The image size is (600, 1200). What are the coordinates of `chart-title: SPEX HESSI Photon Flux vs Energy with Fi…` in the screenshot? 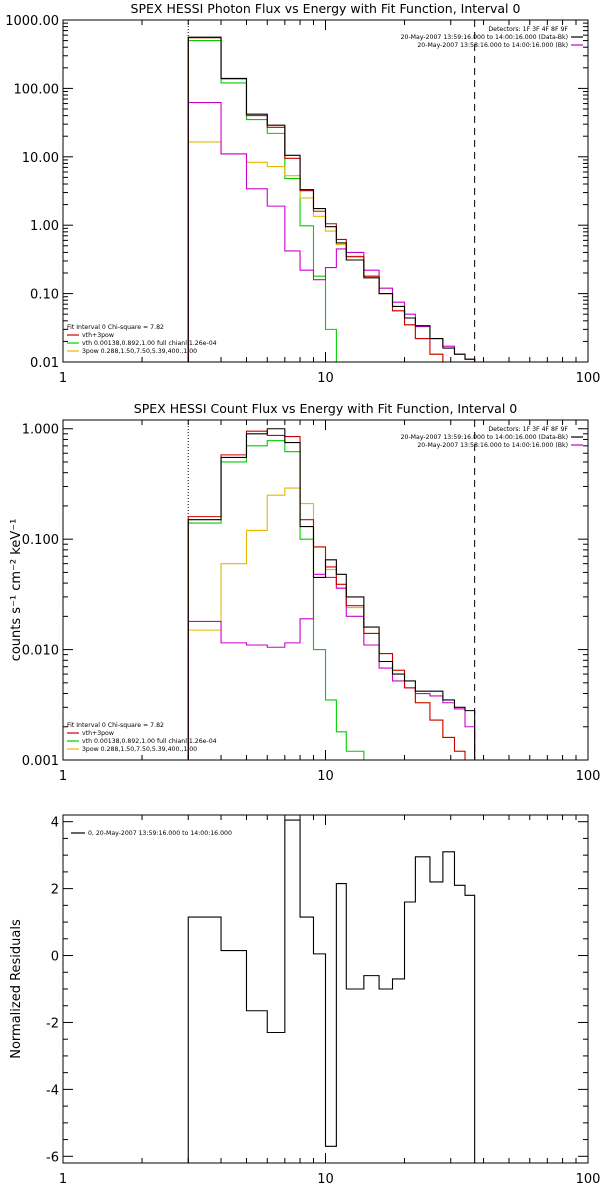 It's located at (326, 8).